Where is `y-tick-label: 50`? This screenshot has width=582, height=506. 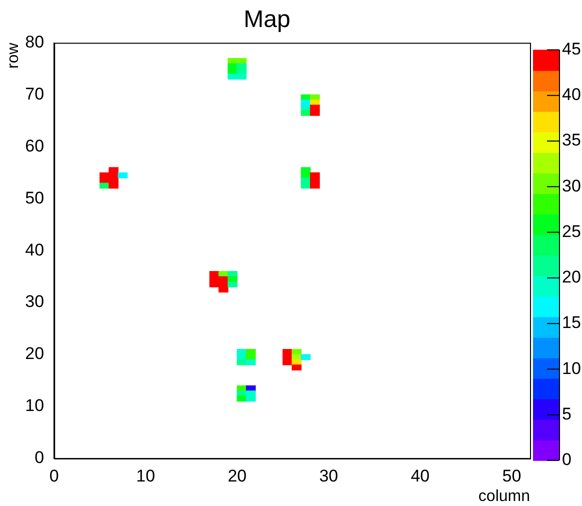 y-tick-label: 50 is located at coordinates (34, 198).